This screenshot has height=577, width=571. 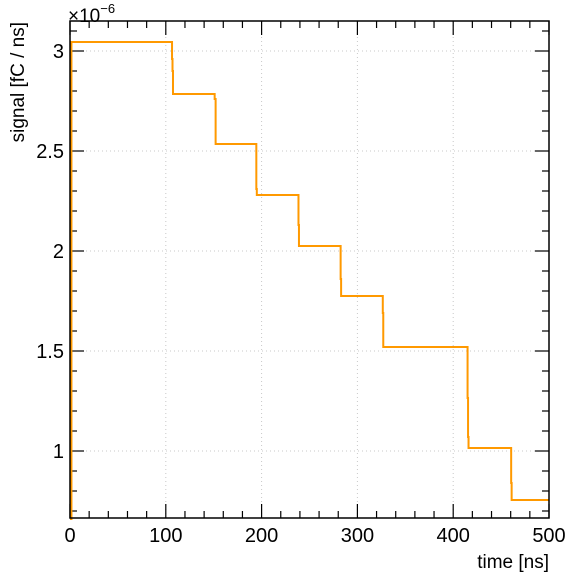 I want to click on y-tick-label: 2.5, so click(x=50, y=152).